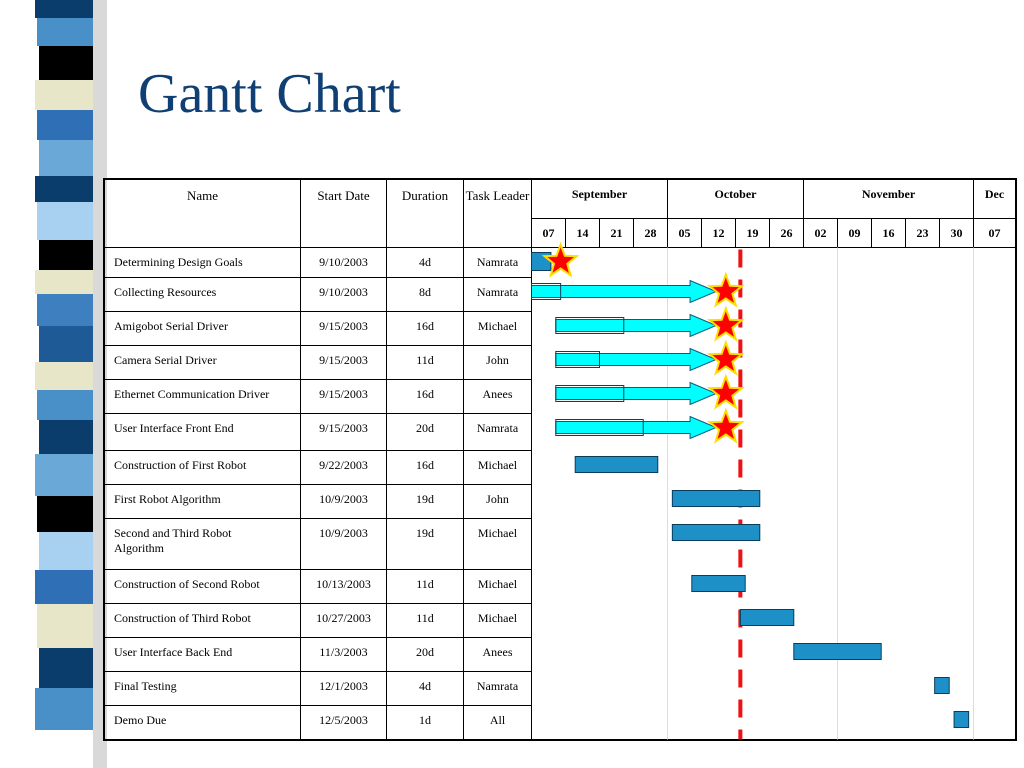 This screenshot has height=768, width=1024. What do you see at coordinates (548, 233) in the screenshot?
I see `week-tick-label: 07` at bounding box center [548, 233].